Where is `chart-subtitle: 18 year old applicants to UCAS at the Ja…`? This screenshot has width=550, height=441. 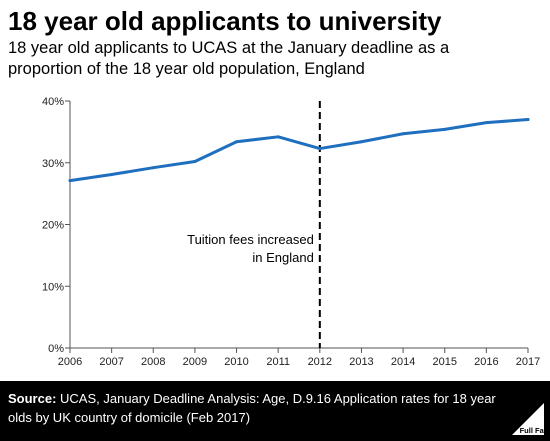 chart-subtitle: 18 year old applicants to UCAS at the Ja… is located at coordinates (229, 58).